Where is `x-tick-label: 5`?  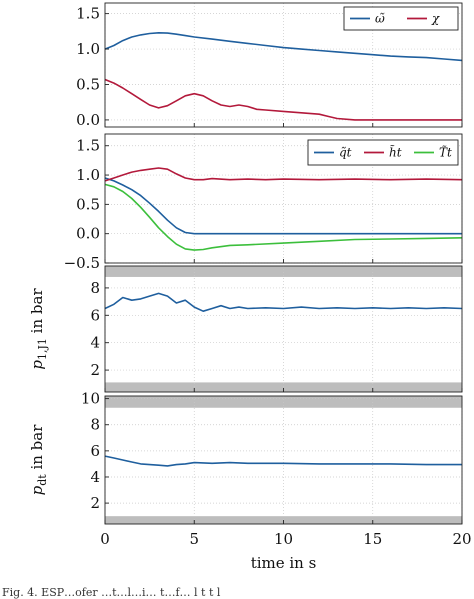 x-tick-label: 5 is located at coordinates (194, 539).